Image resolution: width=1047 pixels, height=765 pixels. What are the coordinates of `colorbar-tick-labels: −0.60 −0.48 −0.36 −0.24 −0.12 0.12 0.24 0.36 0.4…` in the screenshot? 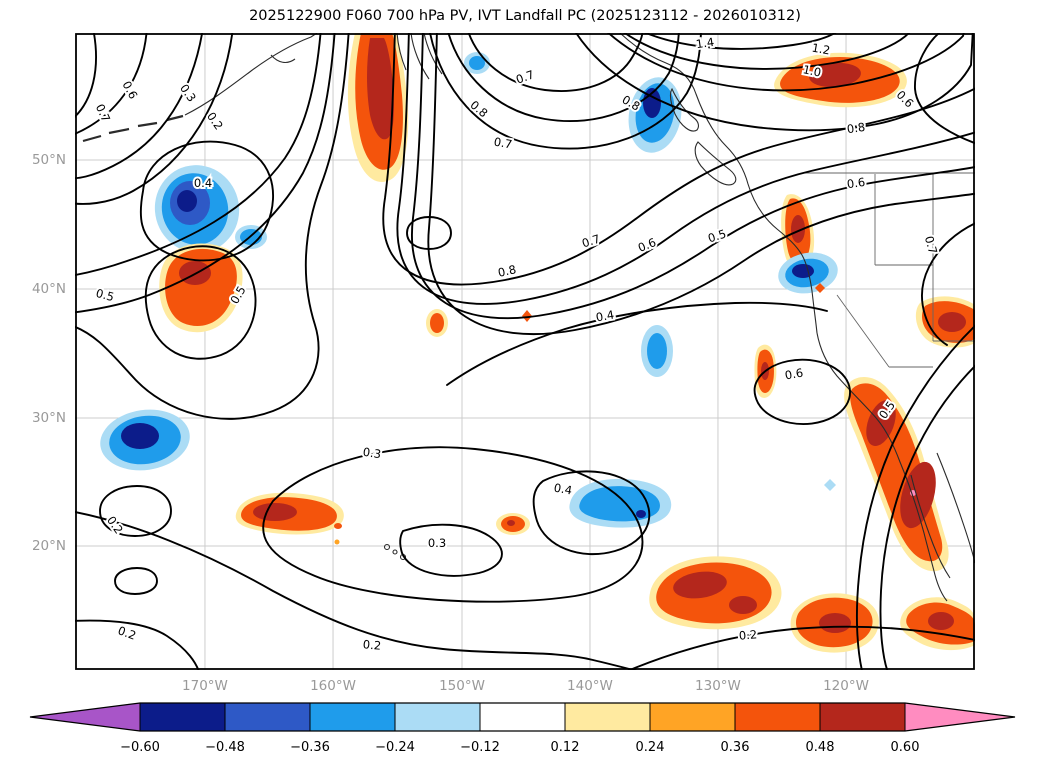 It's located at (519, 747).